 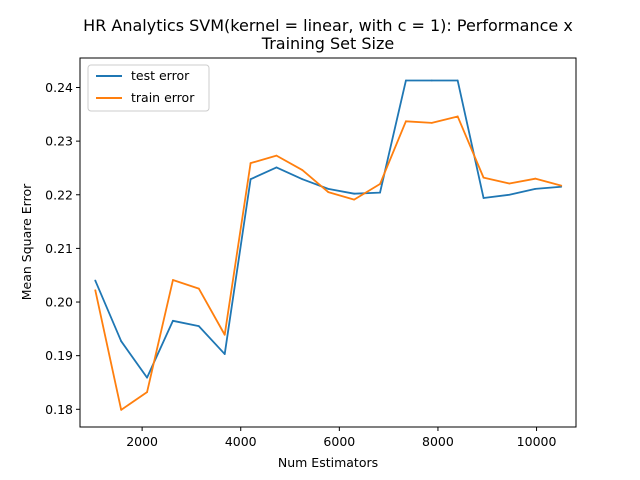 What do you see at coordinates (59, 248) in the screenshot?
I see `y-tick-label: 0.21` at bounding box center [59, 248].